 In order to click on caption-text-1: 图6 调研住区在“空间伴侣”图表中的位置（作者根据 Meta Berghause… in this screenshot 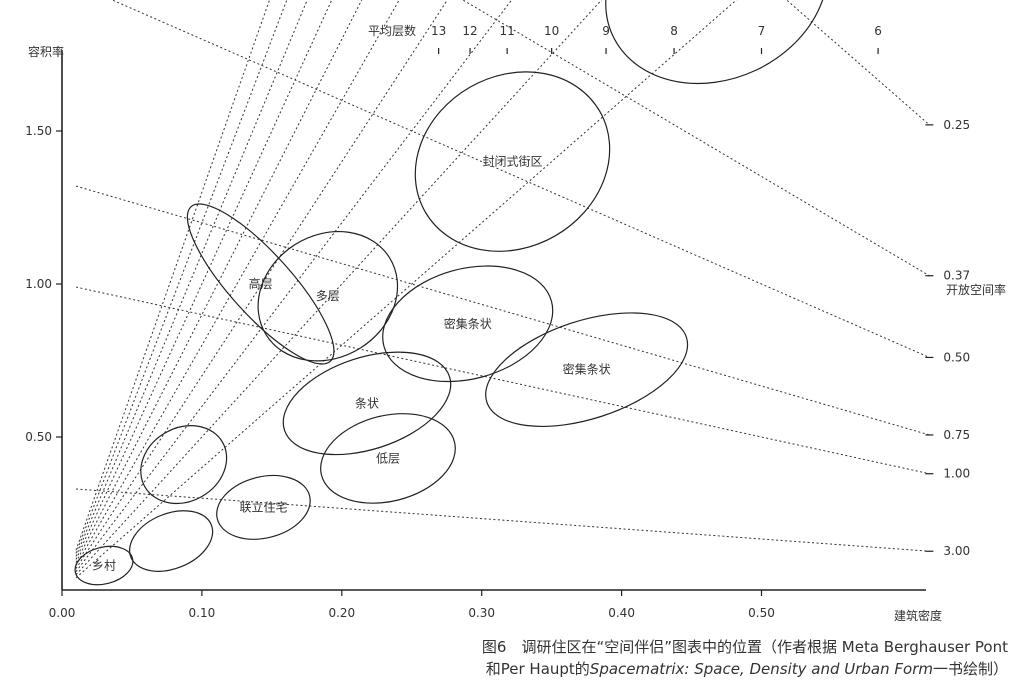, I will do `click(744, 647)`.